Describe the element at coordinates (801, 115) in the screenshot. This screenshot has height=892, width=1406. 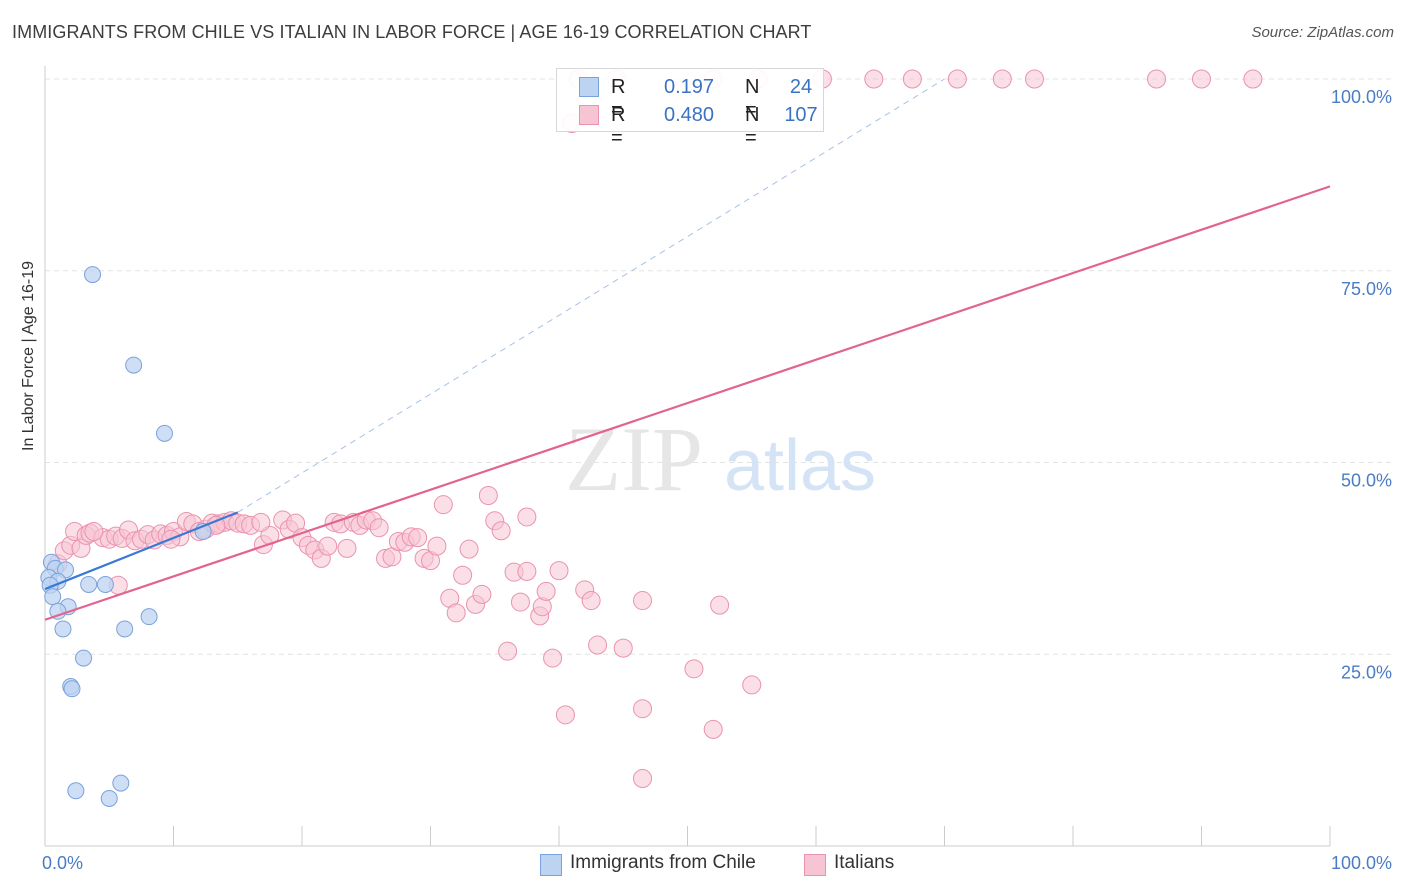
I see `legend-n-value: 107` at that location.